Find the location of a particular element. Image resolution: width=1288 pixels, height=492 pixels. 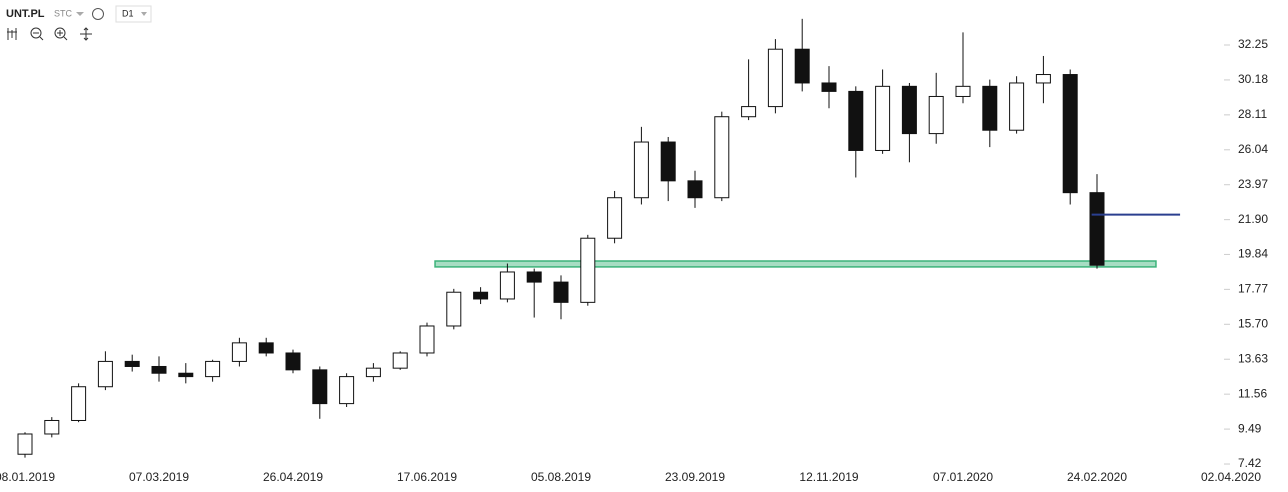

x-tick-label: 07.03.2019 is located at coordinates (159, 477).